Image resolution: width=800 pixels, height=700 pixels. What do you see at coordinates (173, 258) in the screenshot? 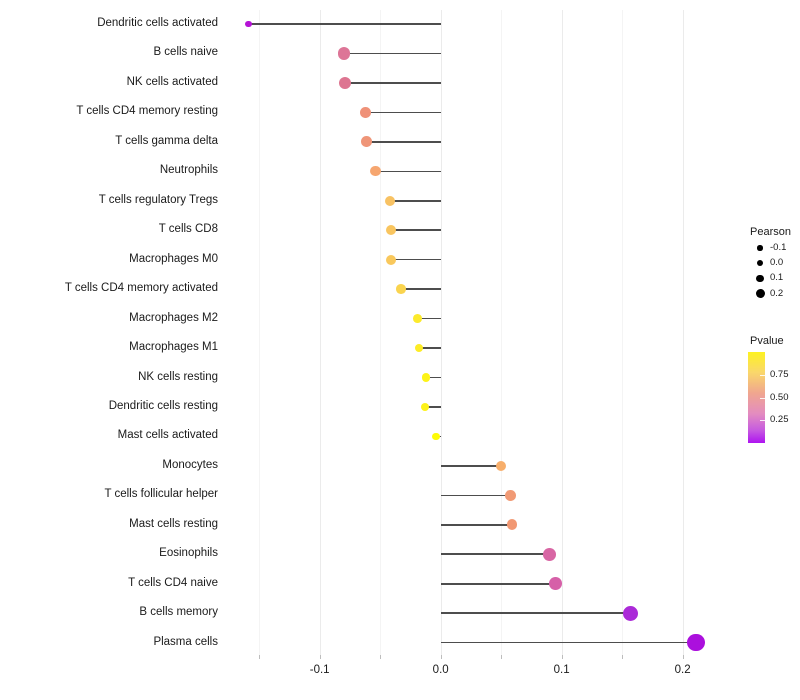
I see `y-axis-label: Macrophages M0` at bounding box center [173, 258].